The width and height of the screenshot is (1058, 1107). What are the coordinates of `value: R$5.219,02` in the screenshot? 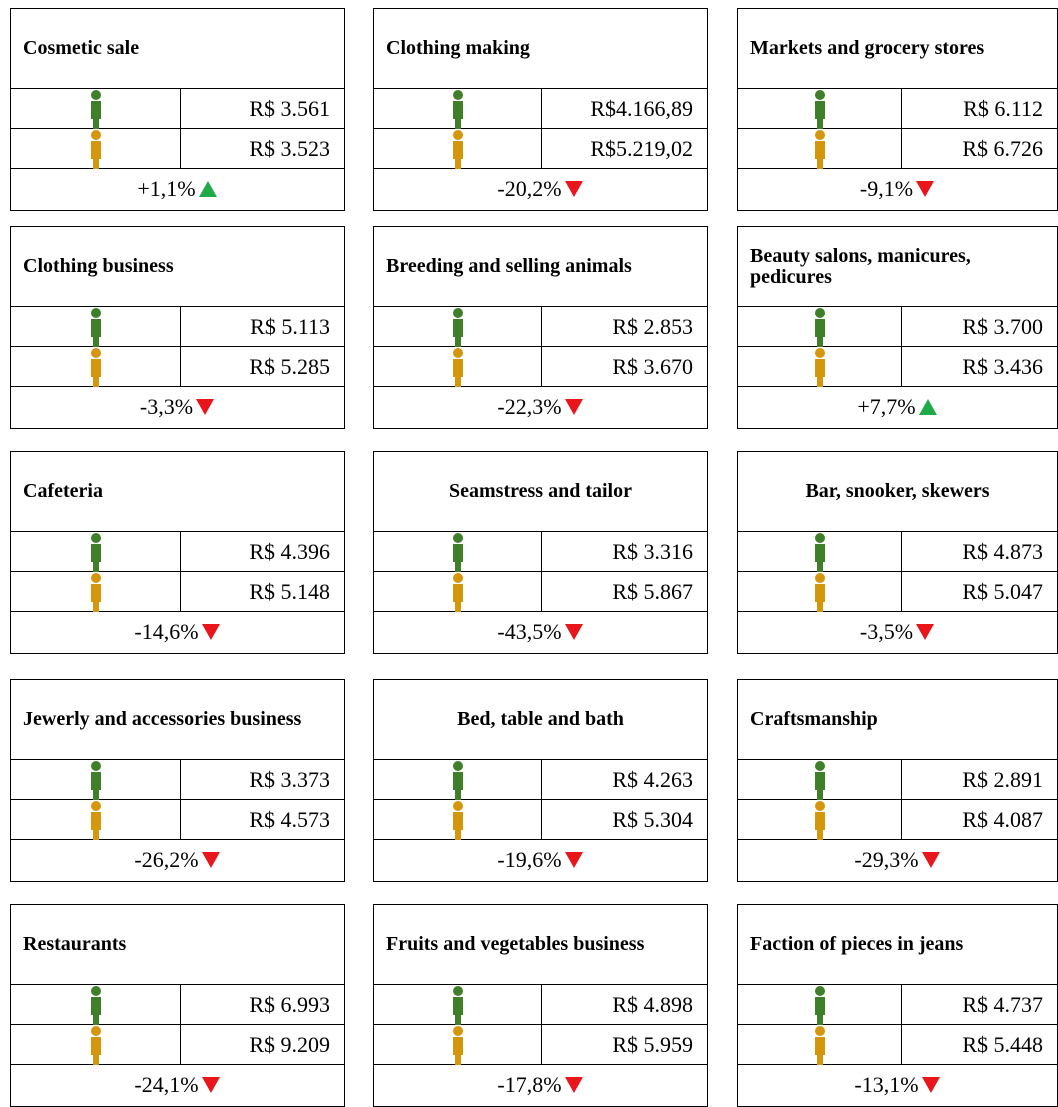 It's located at (641, 148).